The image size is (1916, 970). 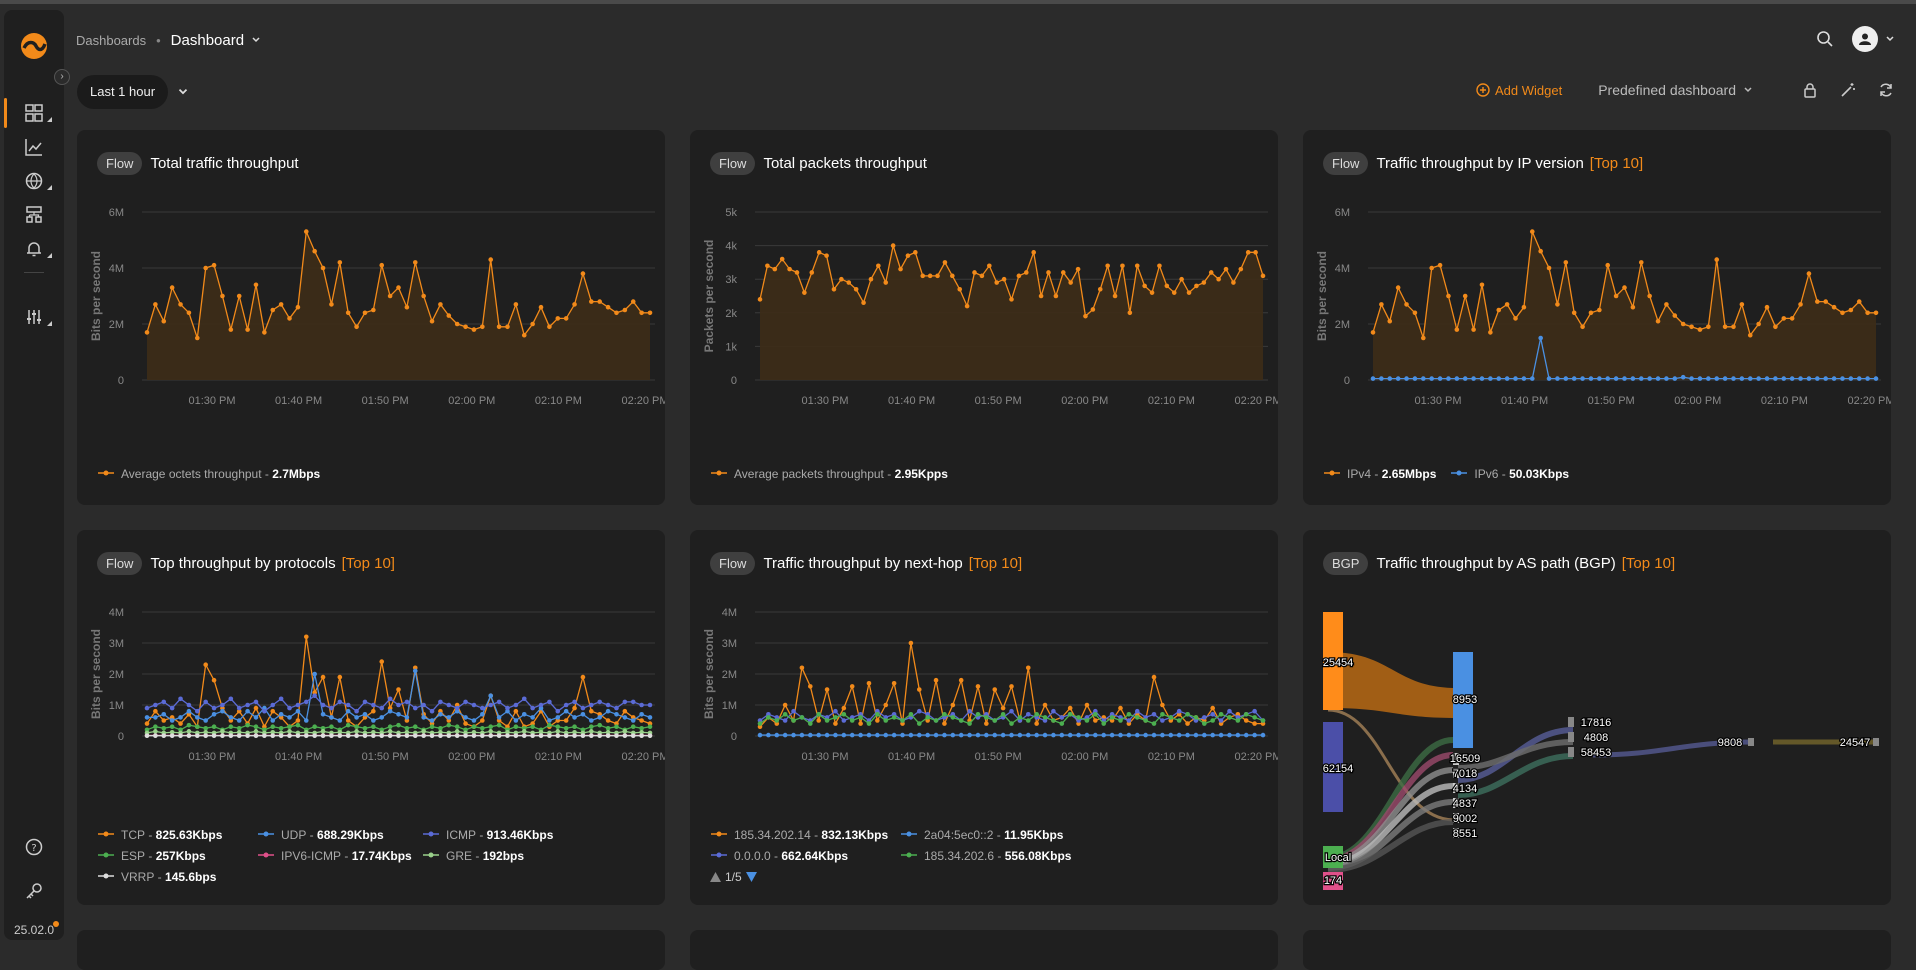 I want to click on chart-line-icon, so click(x=33, y=147).